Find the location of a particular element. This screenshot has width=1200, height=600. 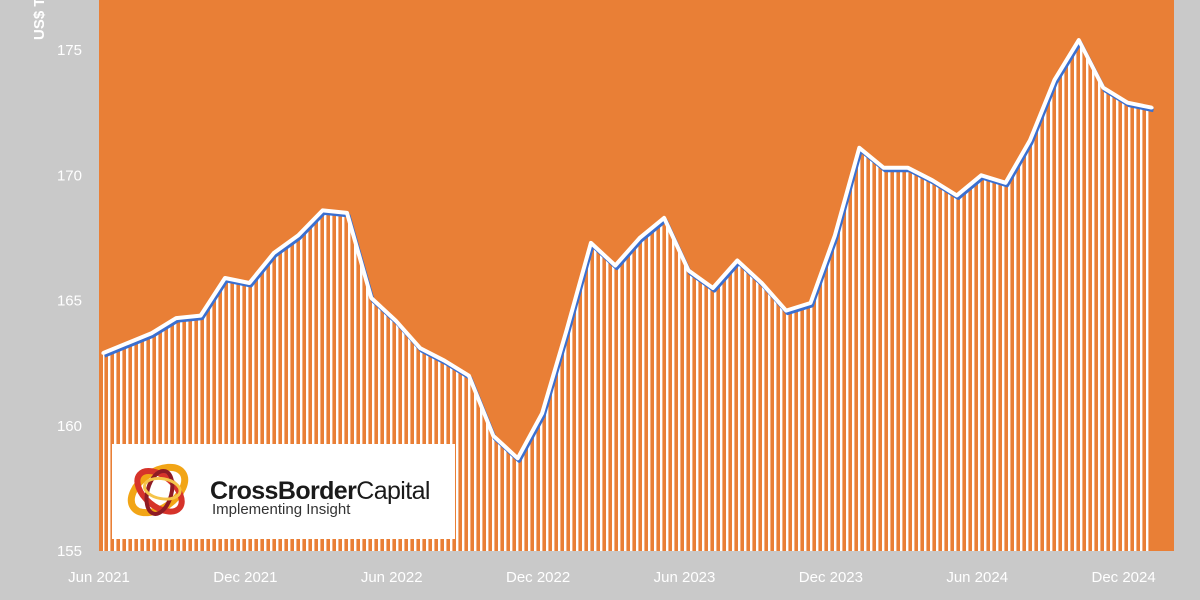

logo-name-part1: CrossBorder is located at coordinates (283, 491).